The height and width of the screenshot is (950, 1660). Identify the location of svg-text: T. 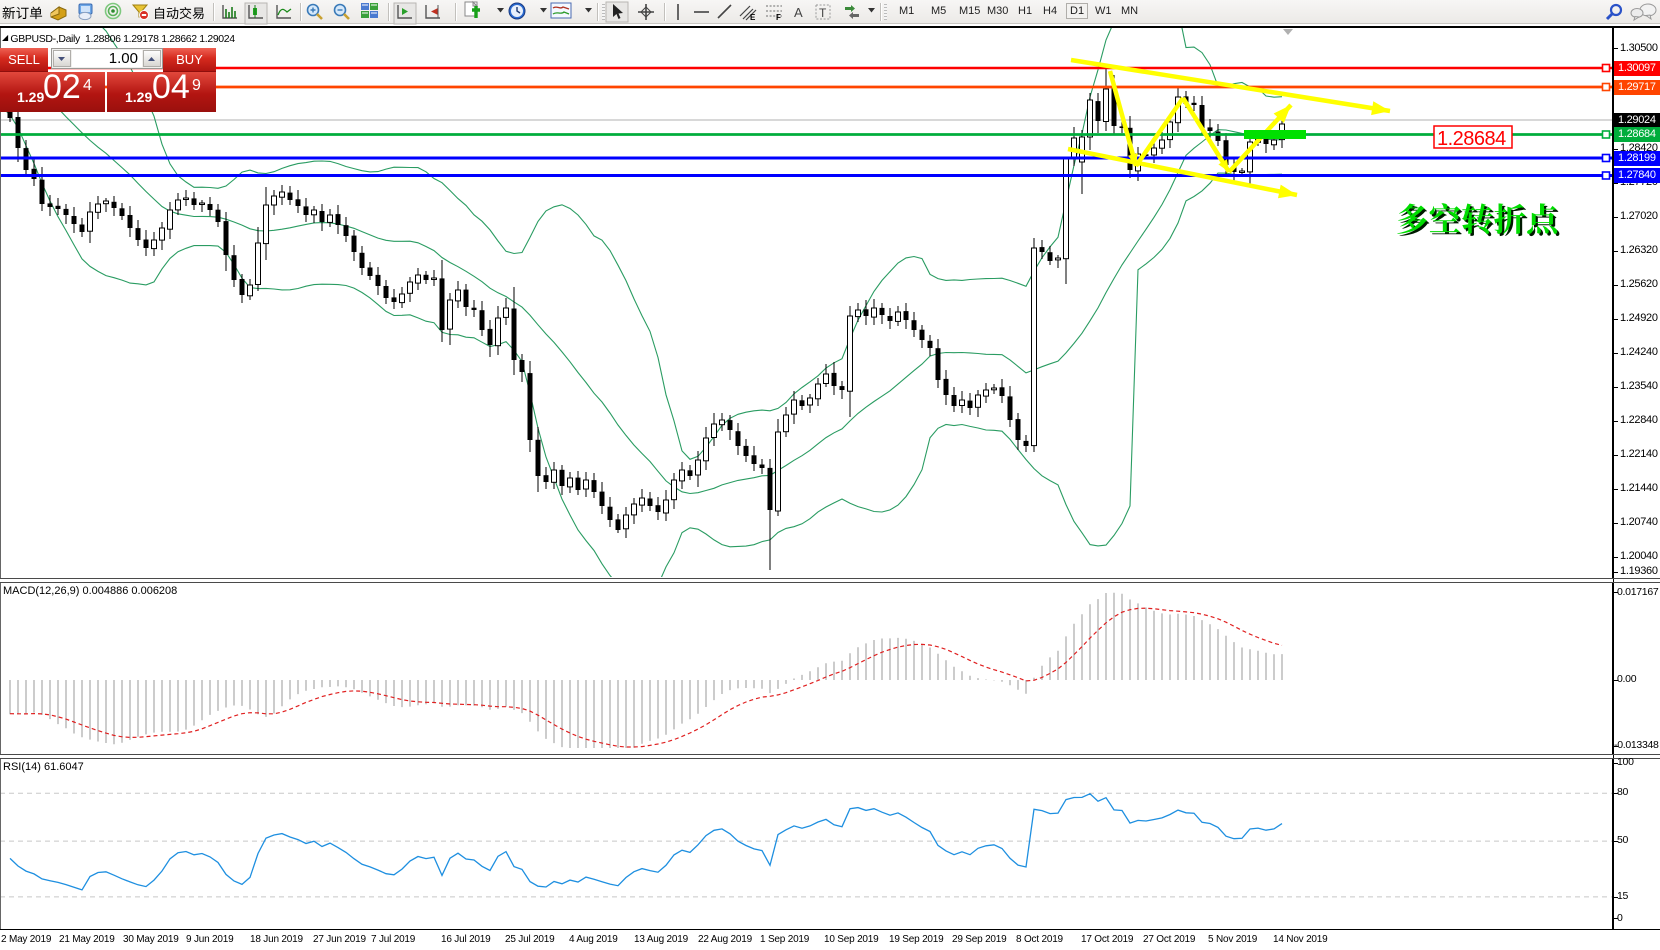
(823, 13).